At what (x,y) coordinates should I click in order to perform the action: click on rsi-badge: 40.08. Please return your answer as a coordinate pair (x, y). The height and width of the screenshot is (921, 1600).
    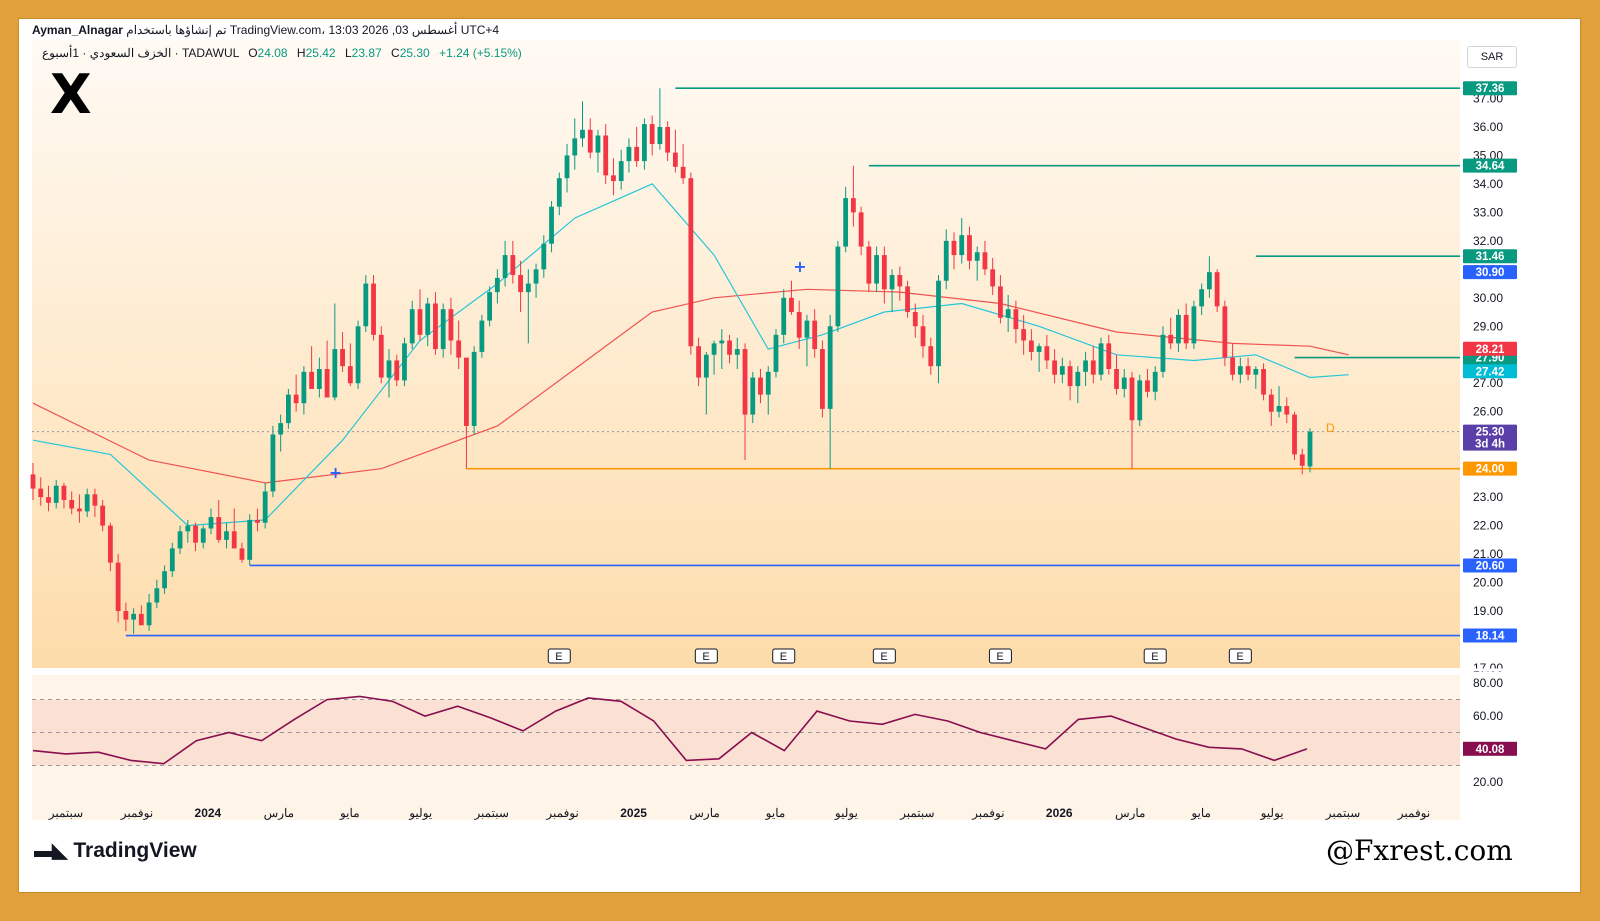
    Looking at the image, I should click on (1490, 750).